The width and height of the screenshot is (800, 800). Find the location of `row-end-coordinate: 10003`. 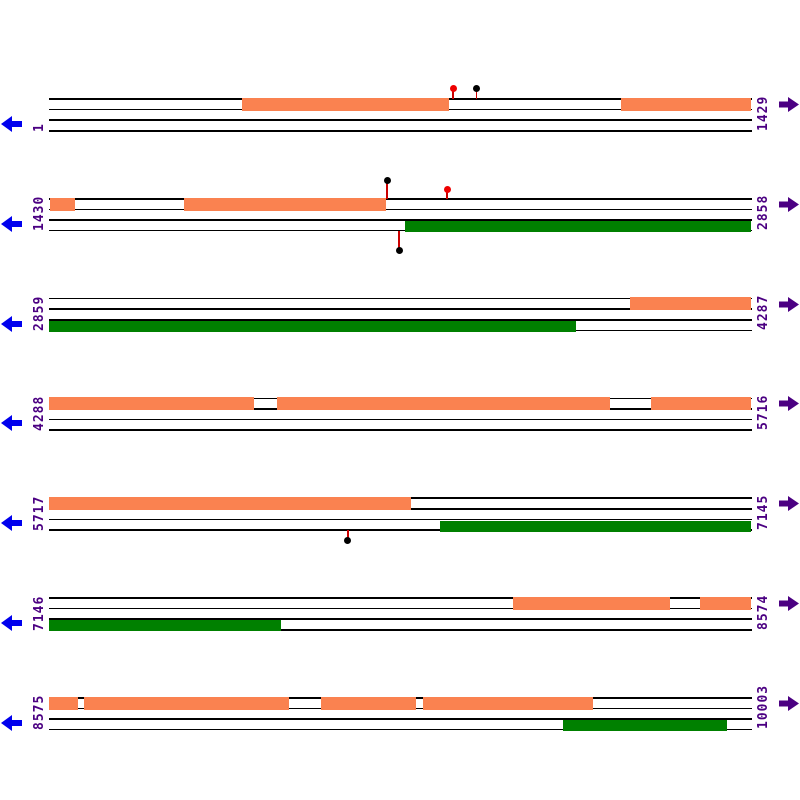

row-end-coordinate: 10003 is located at coordinates (763, 707).